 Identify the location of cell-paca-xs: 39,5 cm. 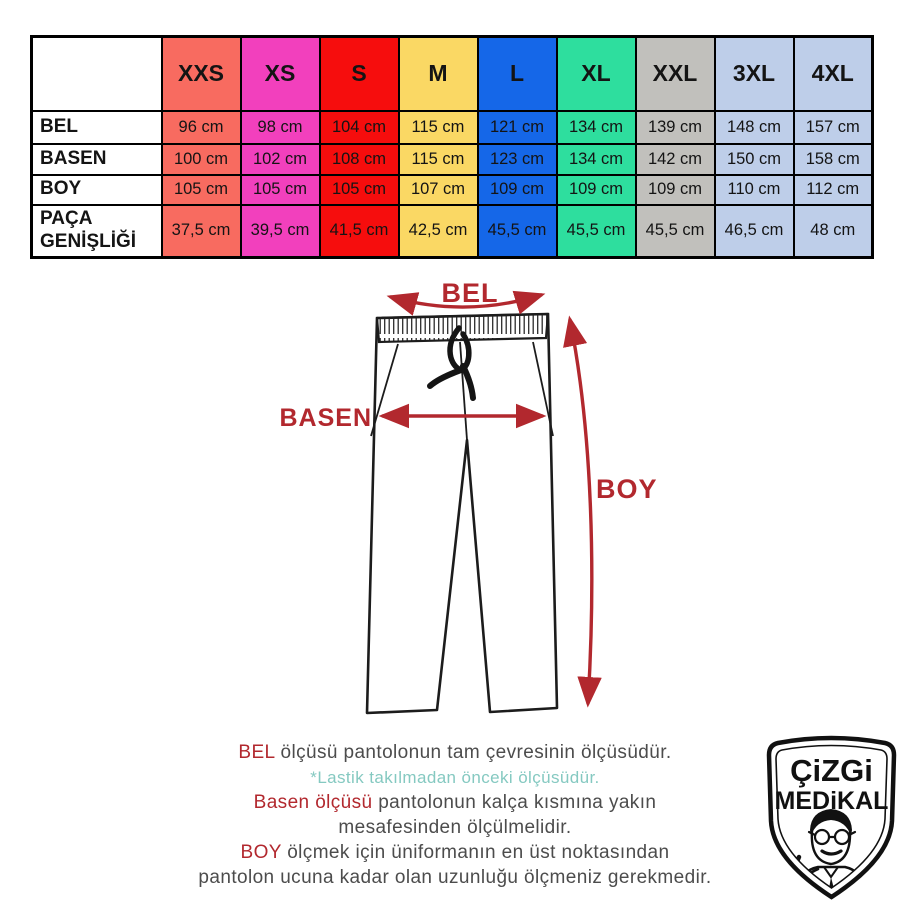
(280, 231).